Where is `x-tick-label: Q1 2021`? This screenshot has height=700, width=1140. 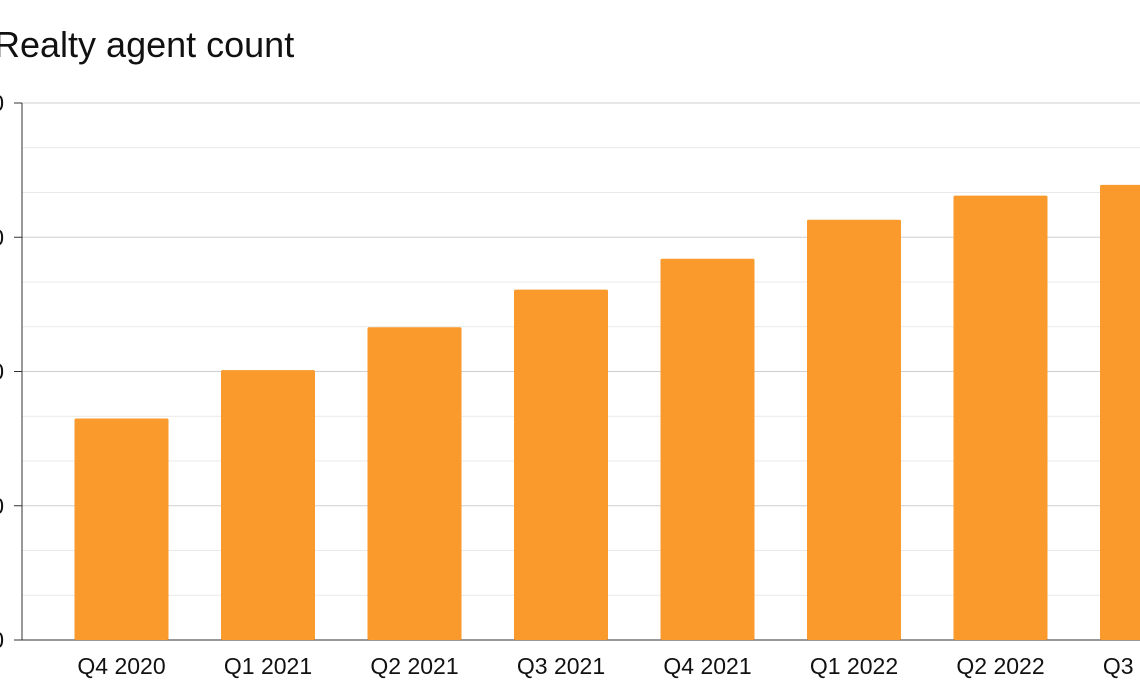
x-tick-label: Q1 2021 is located at coordinates (268, 666).